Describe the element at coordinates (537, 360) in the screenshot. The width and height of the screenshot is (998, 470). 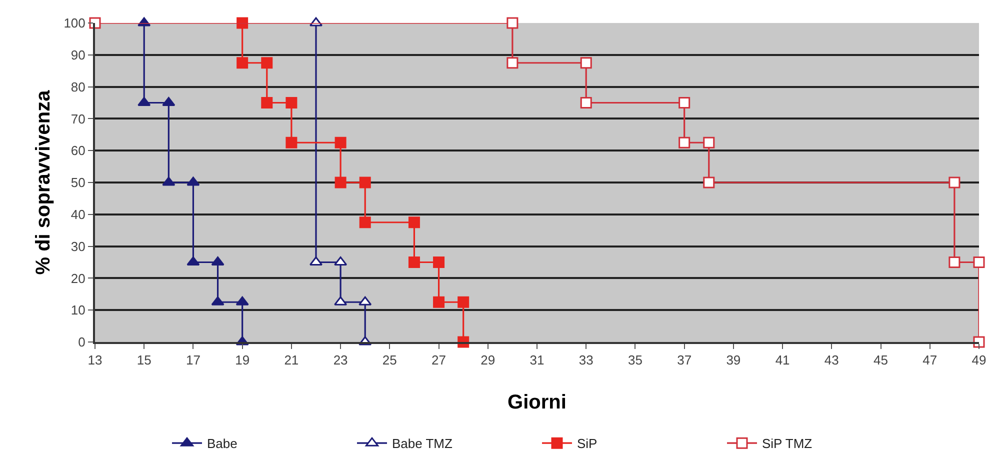
I see `x-tick-label: 31` at that location.